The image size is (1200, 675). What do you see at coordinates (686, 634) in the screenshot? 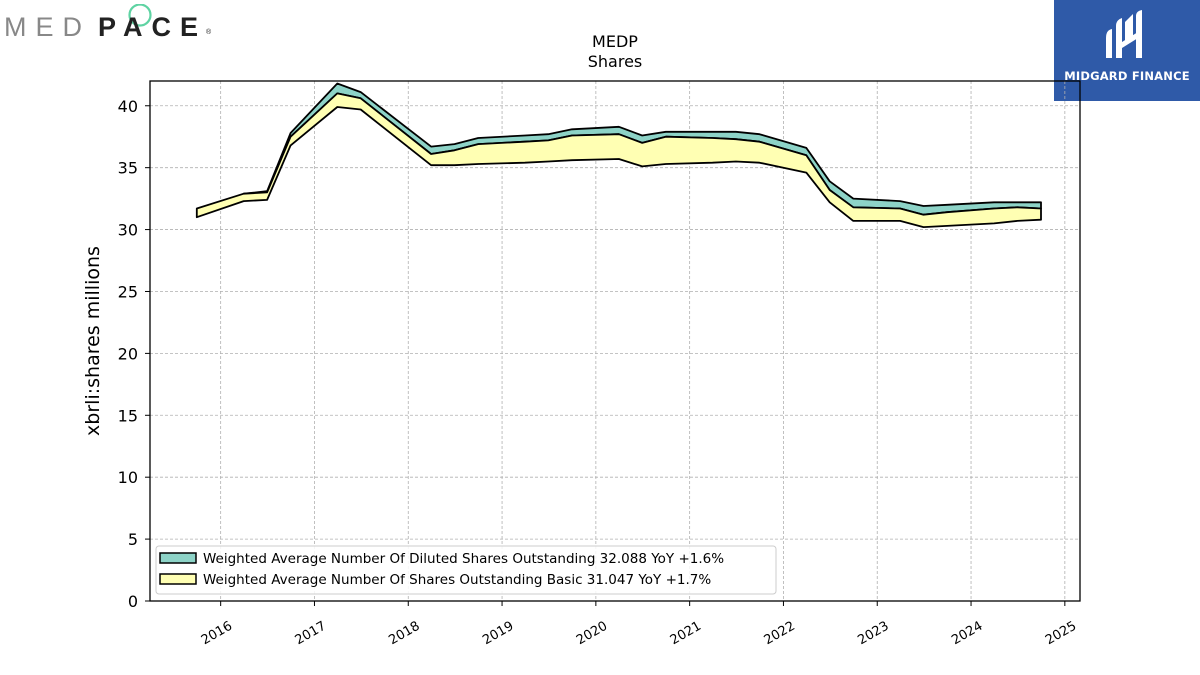
I see `x-tick-label: 2021` at bounding box center [686, 634].